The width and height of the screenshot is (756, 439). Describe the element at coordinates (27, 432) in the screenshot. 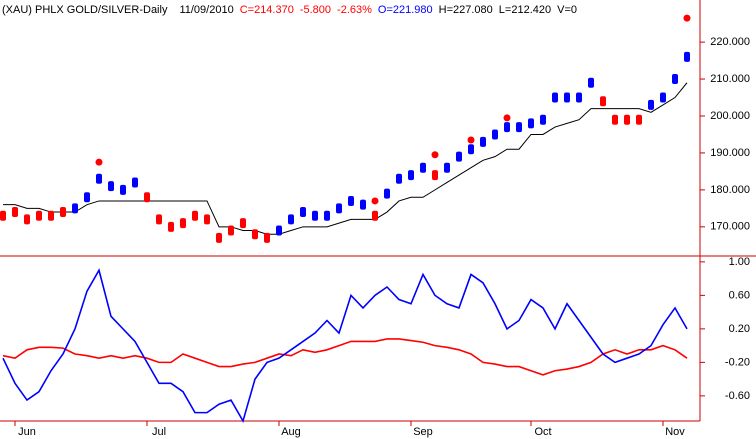

I see `x-tick-label: Jun` at that location.